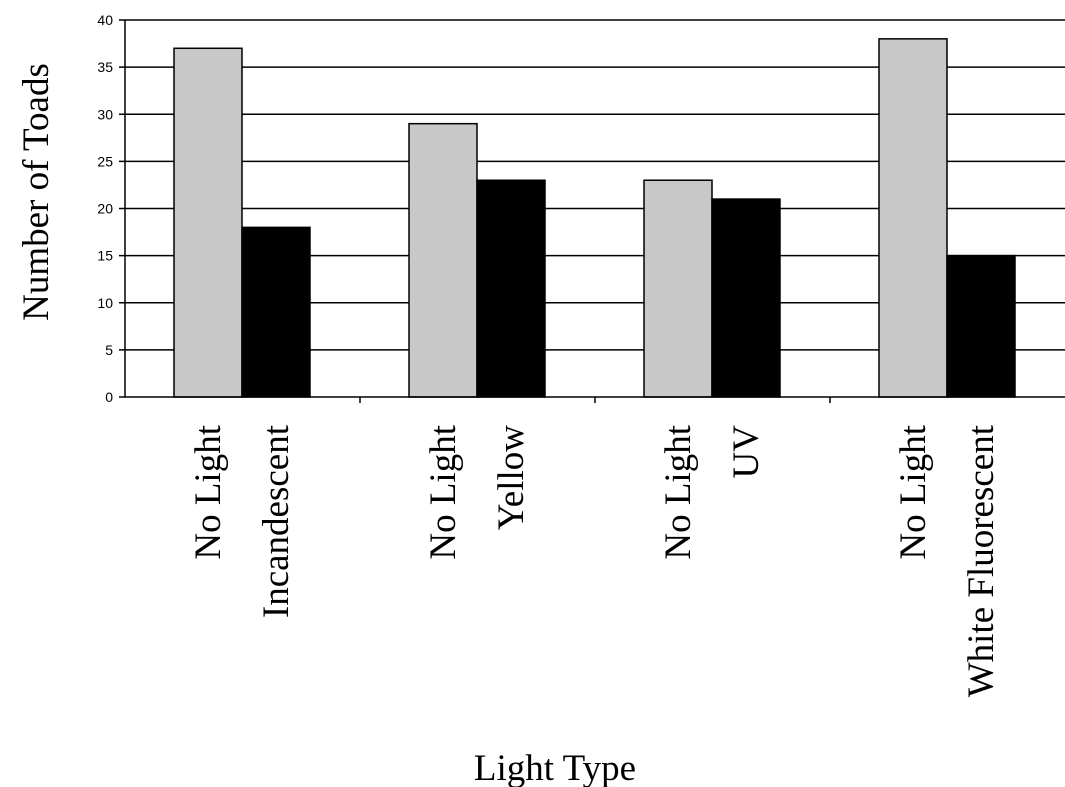  I want to click on y-tick-label: 15, so click(105, 256).